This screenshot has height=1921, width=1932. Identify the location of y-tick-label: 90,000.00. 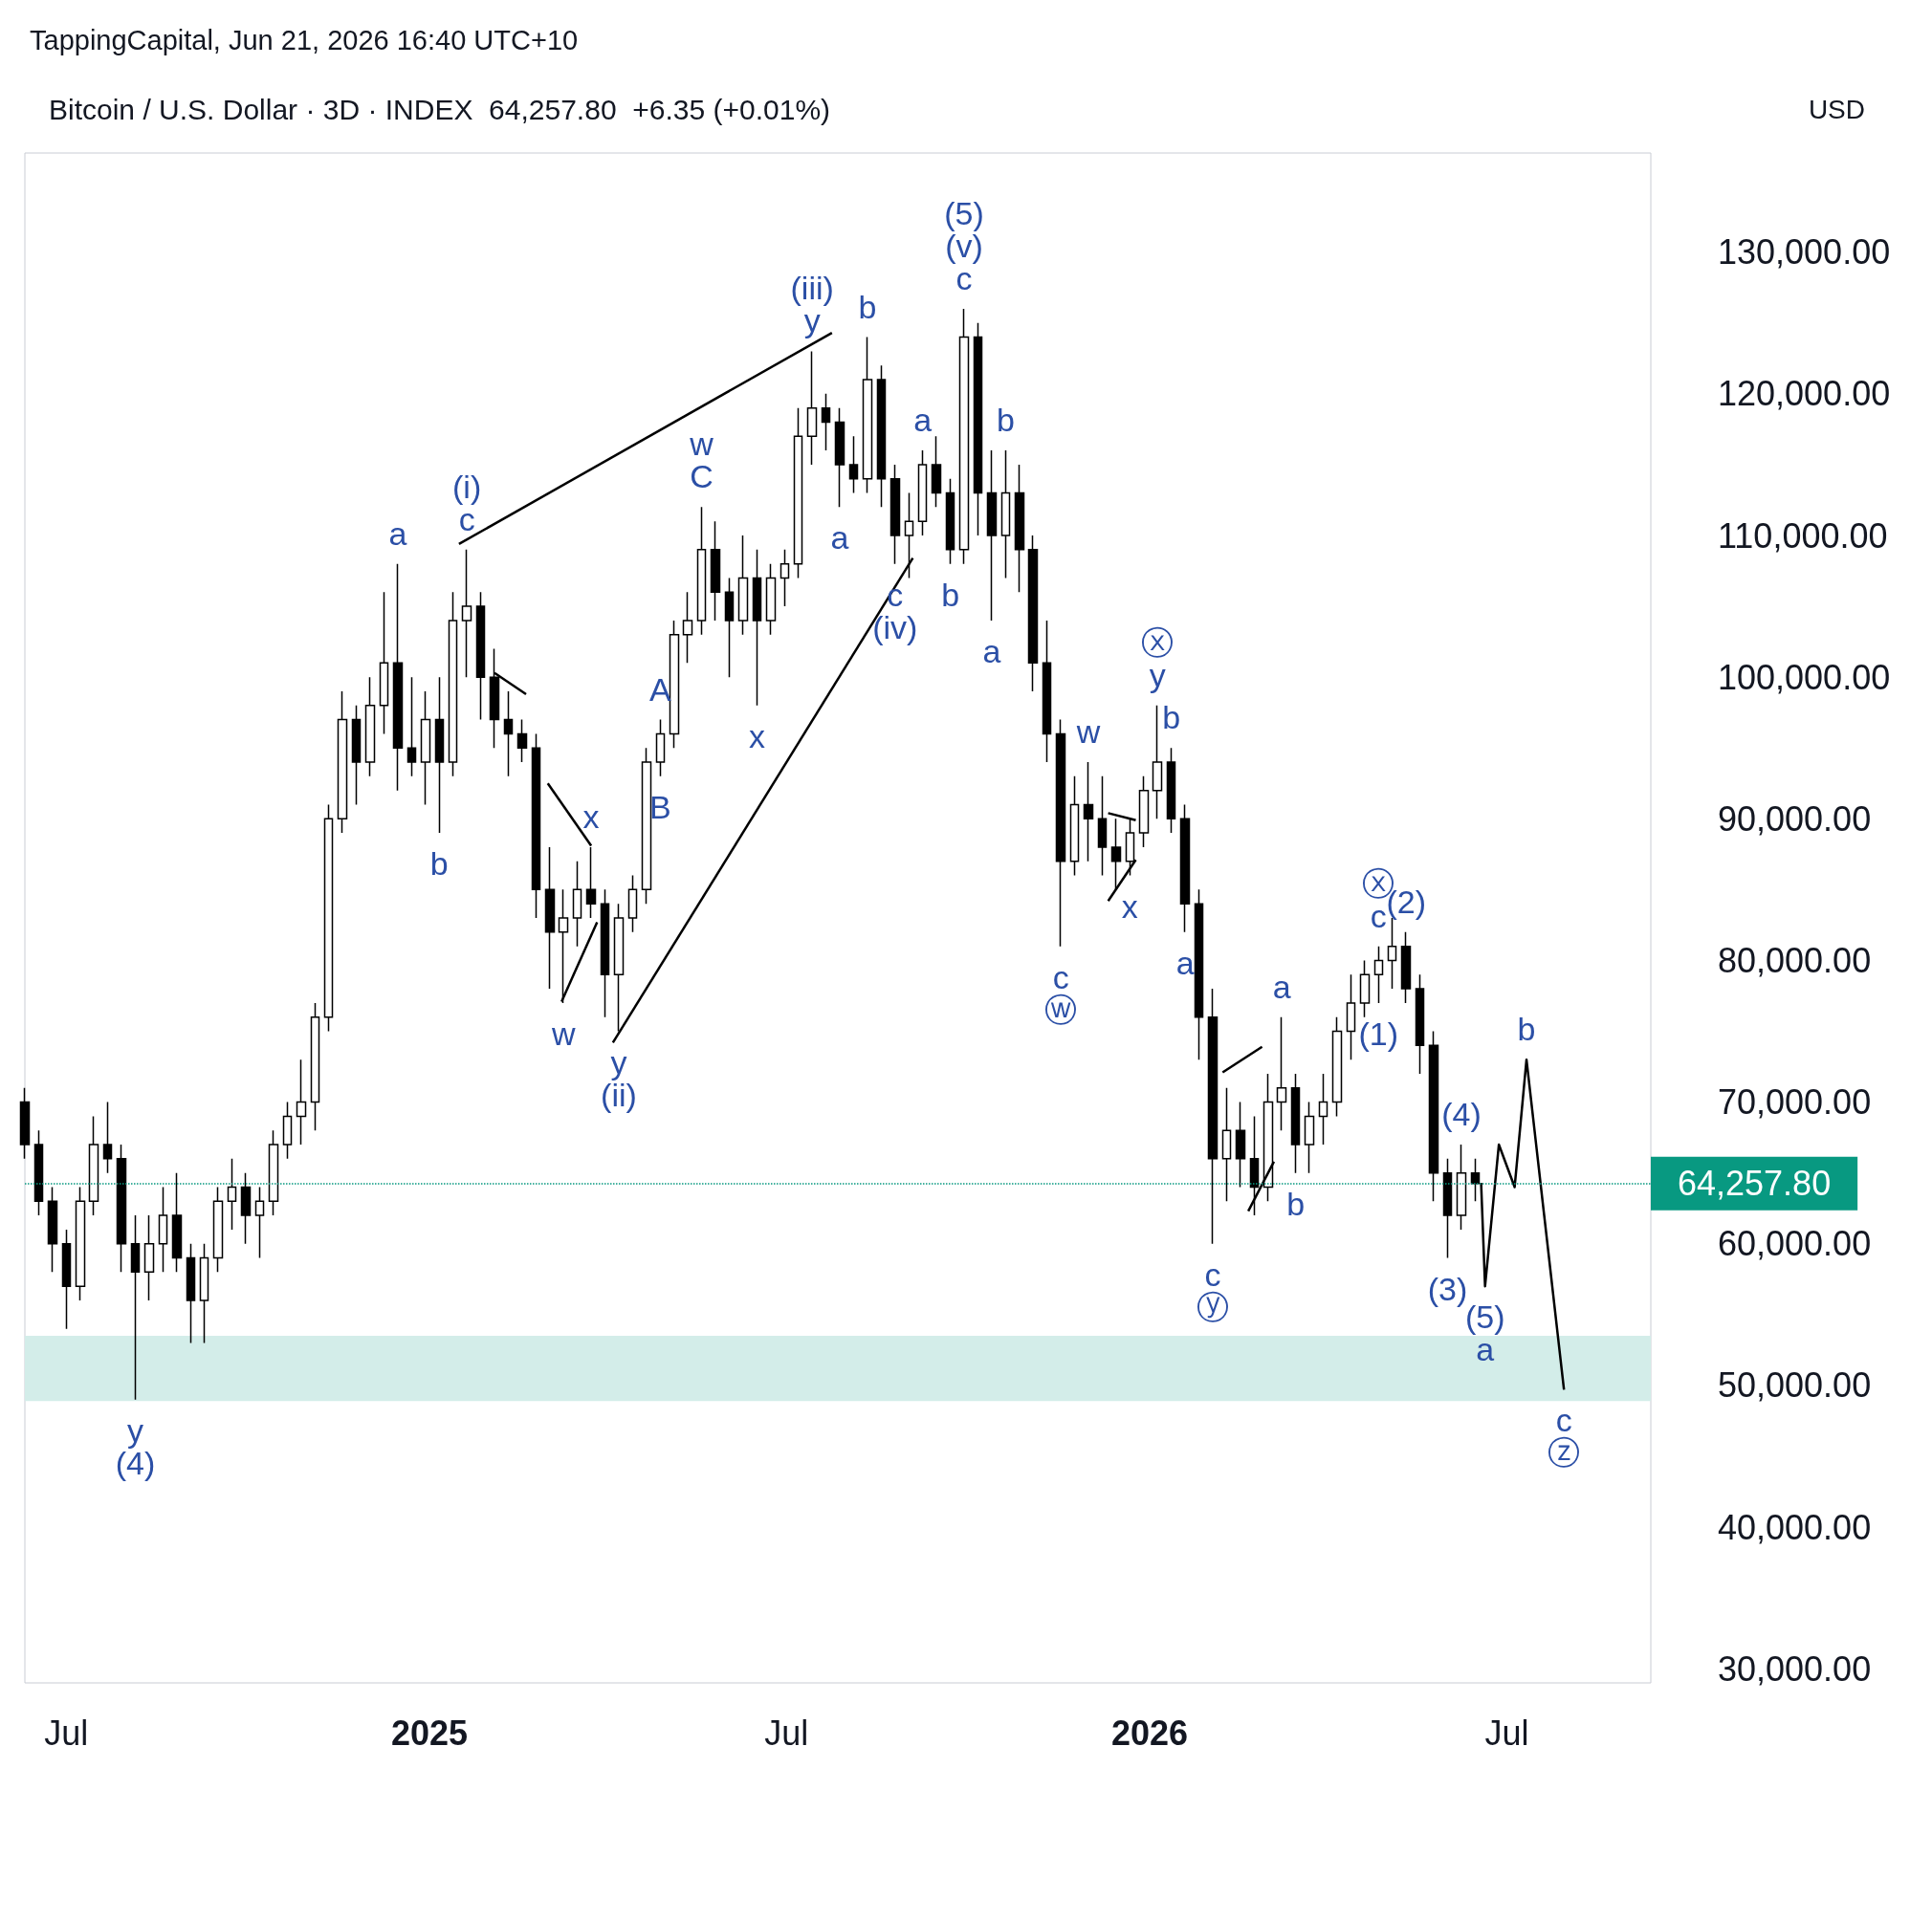
(1795, 819).